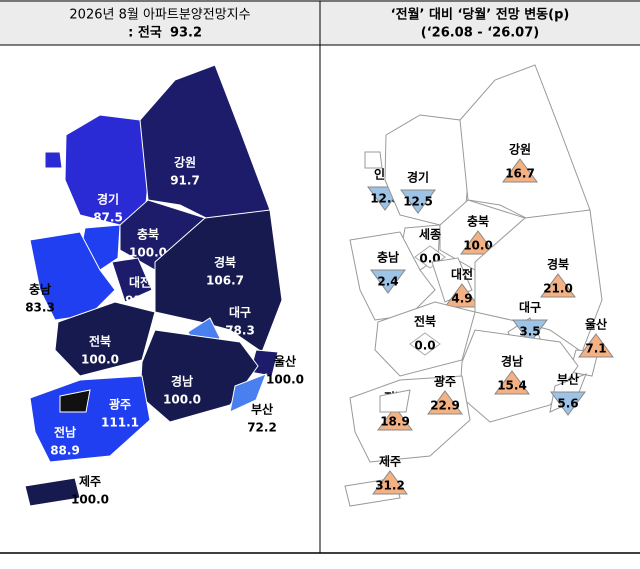  I want to click on change-value: 2.4, so click(387, 282).